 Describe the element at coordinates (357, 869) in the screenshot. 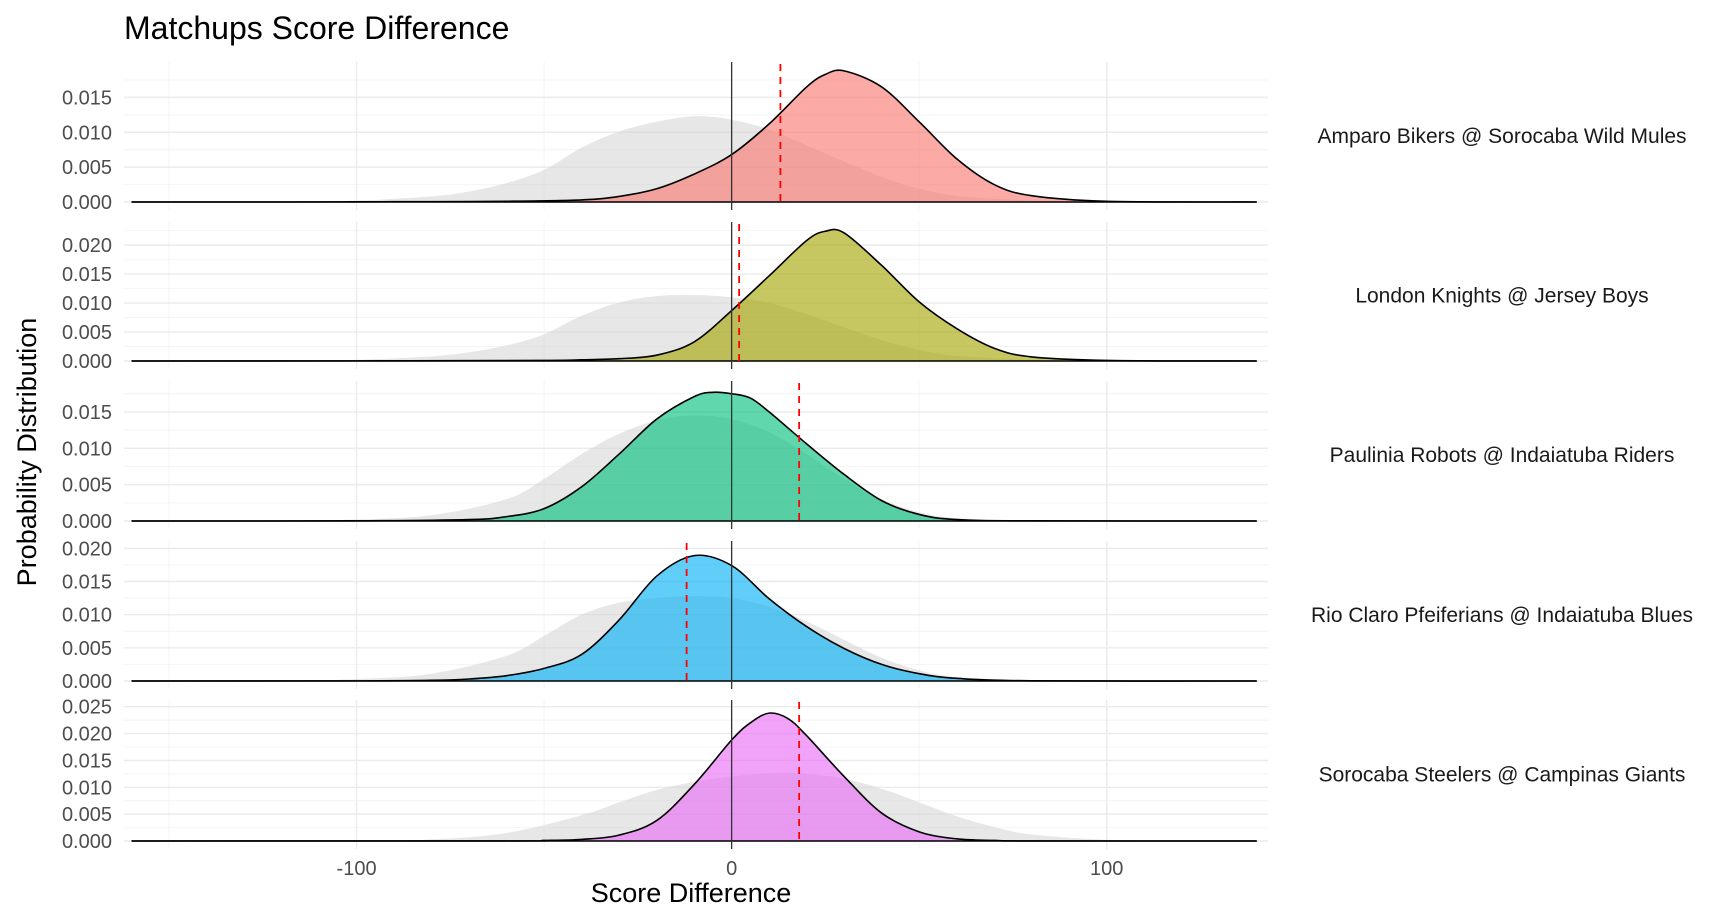

I see `x-tick-label: -100` at that location.